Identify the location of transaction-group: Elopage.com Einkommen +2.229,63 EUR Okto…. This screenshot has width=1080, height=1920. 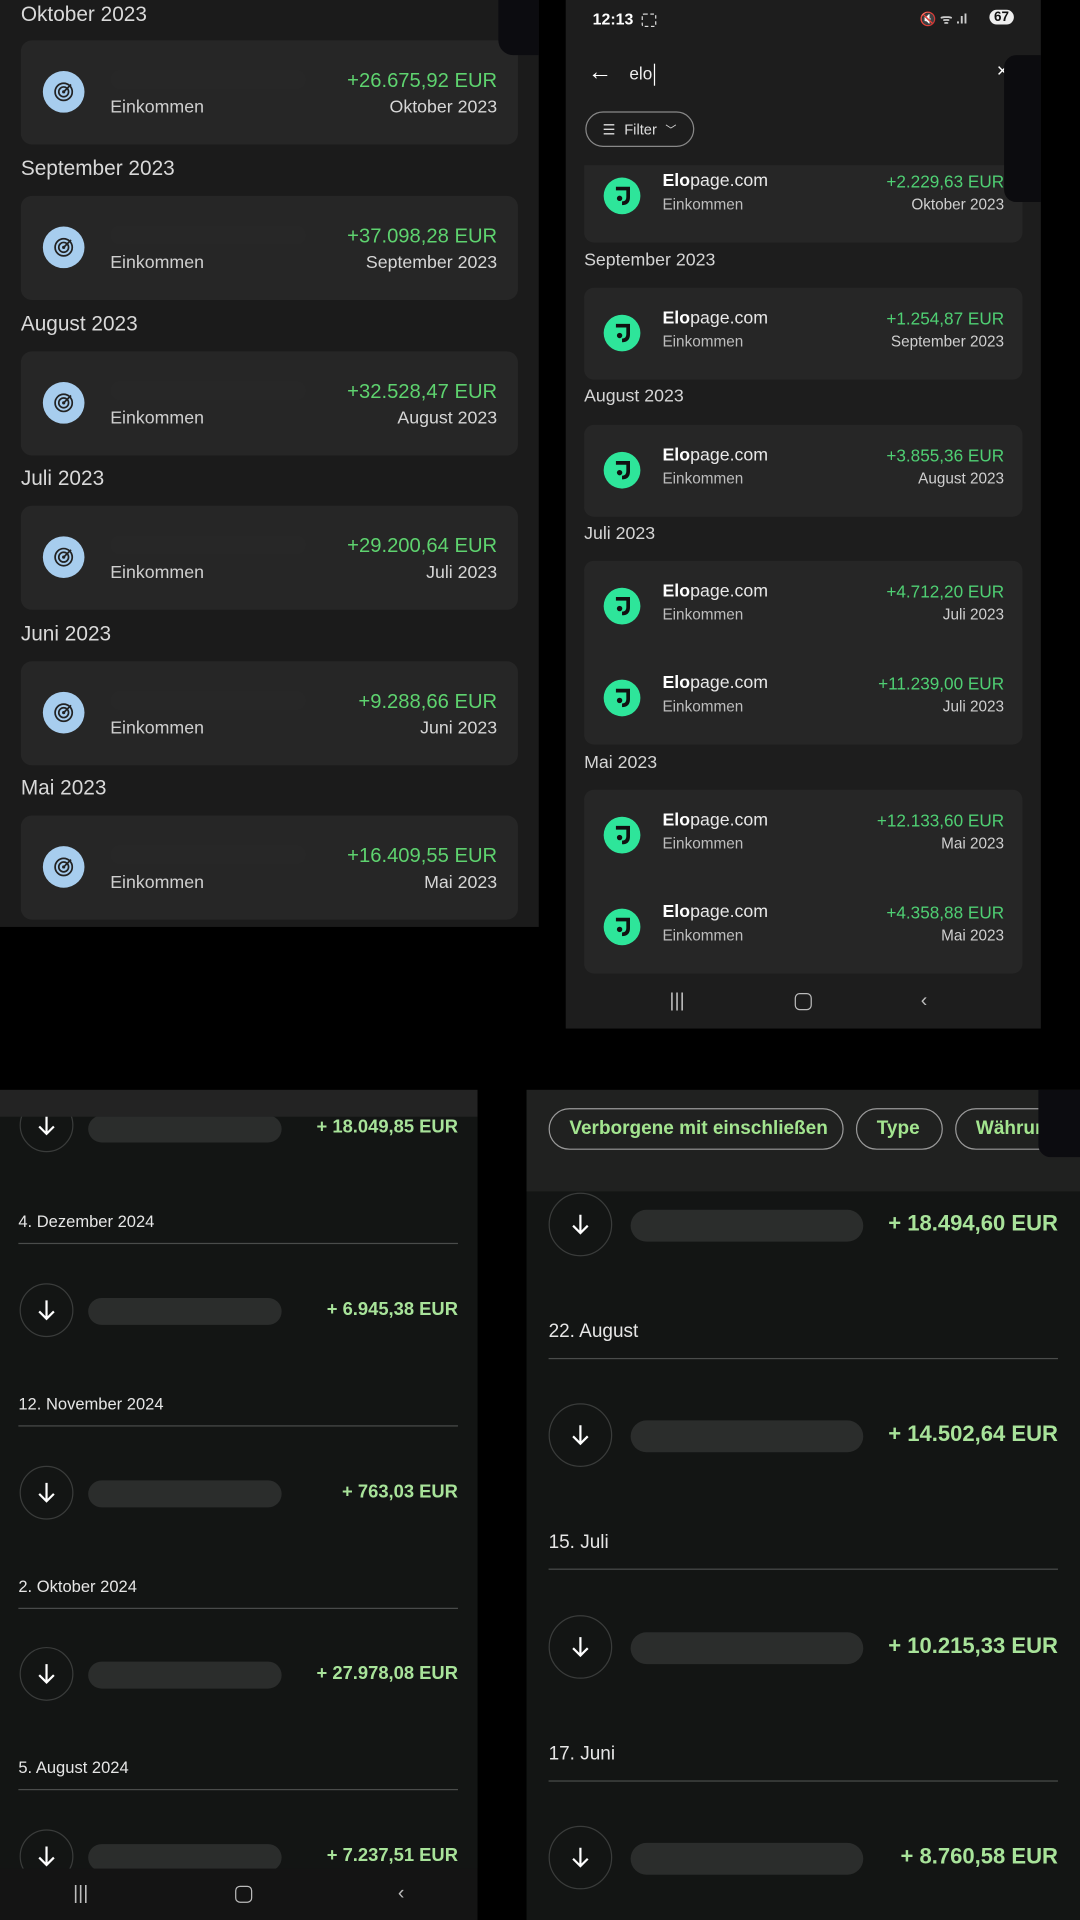
(803, 204).